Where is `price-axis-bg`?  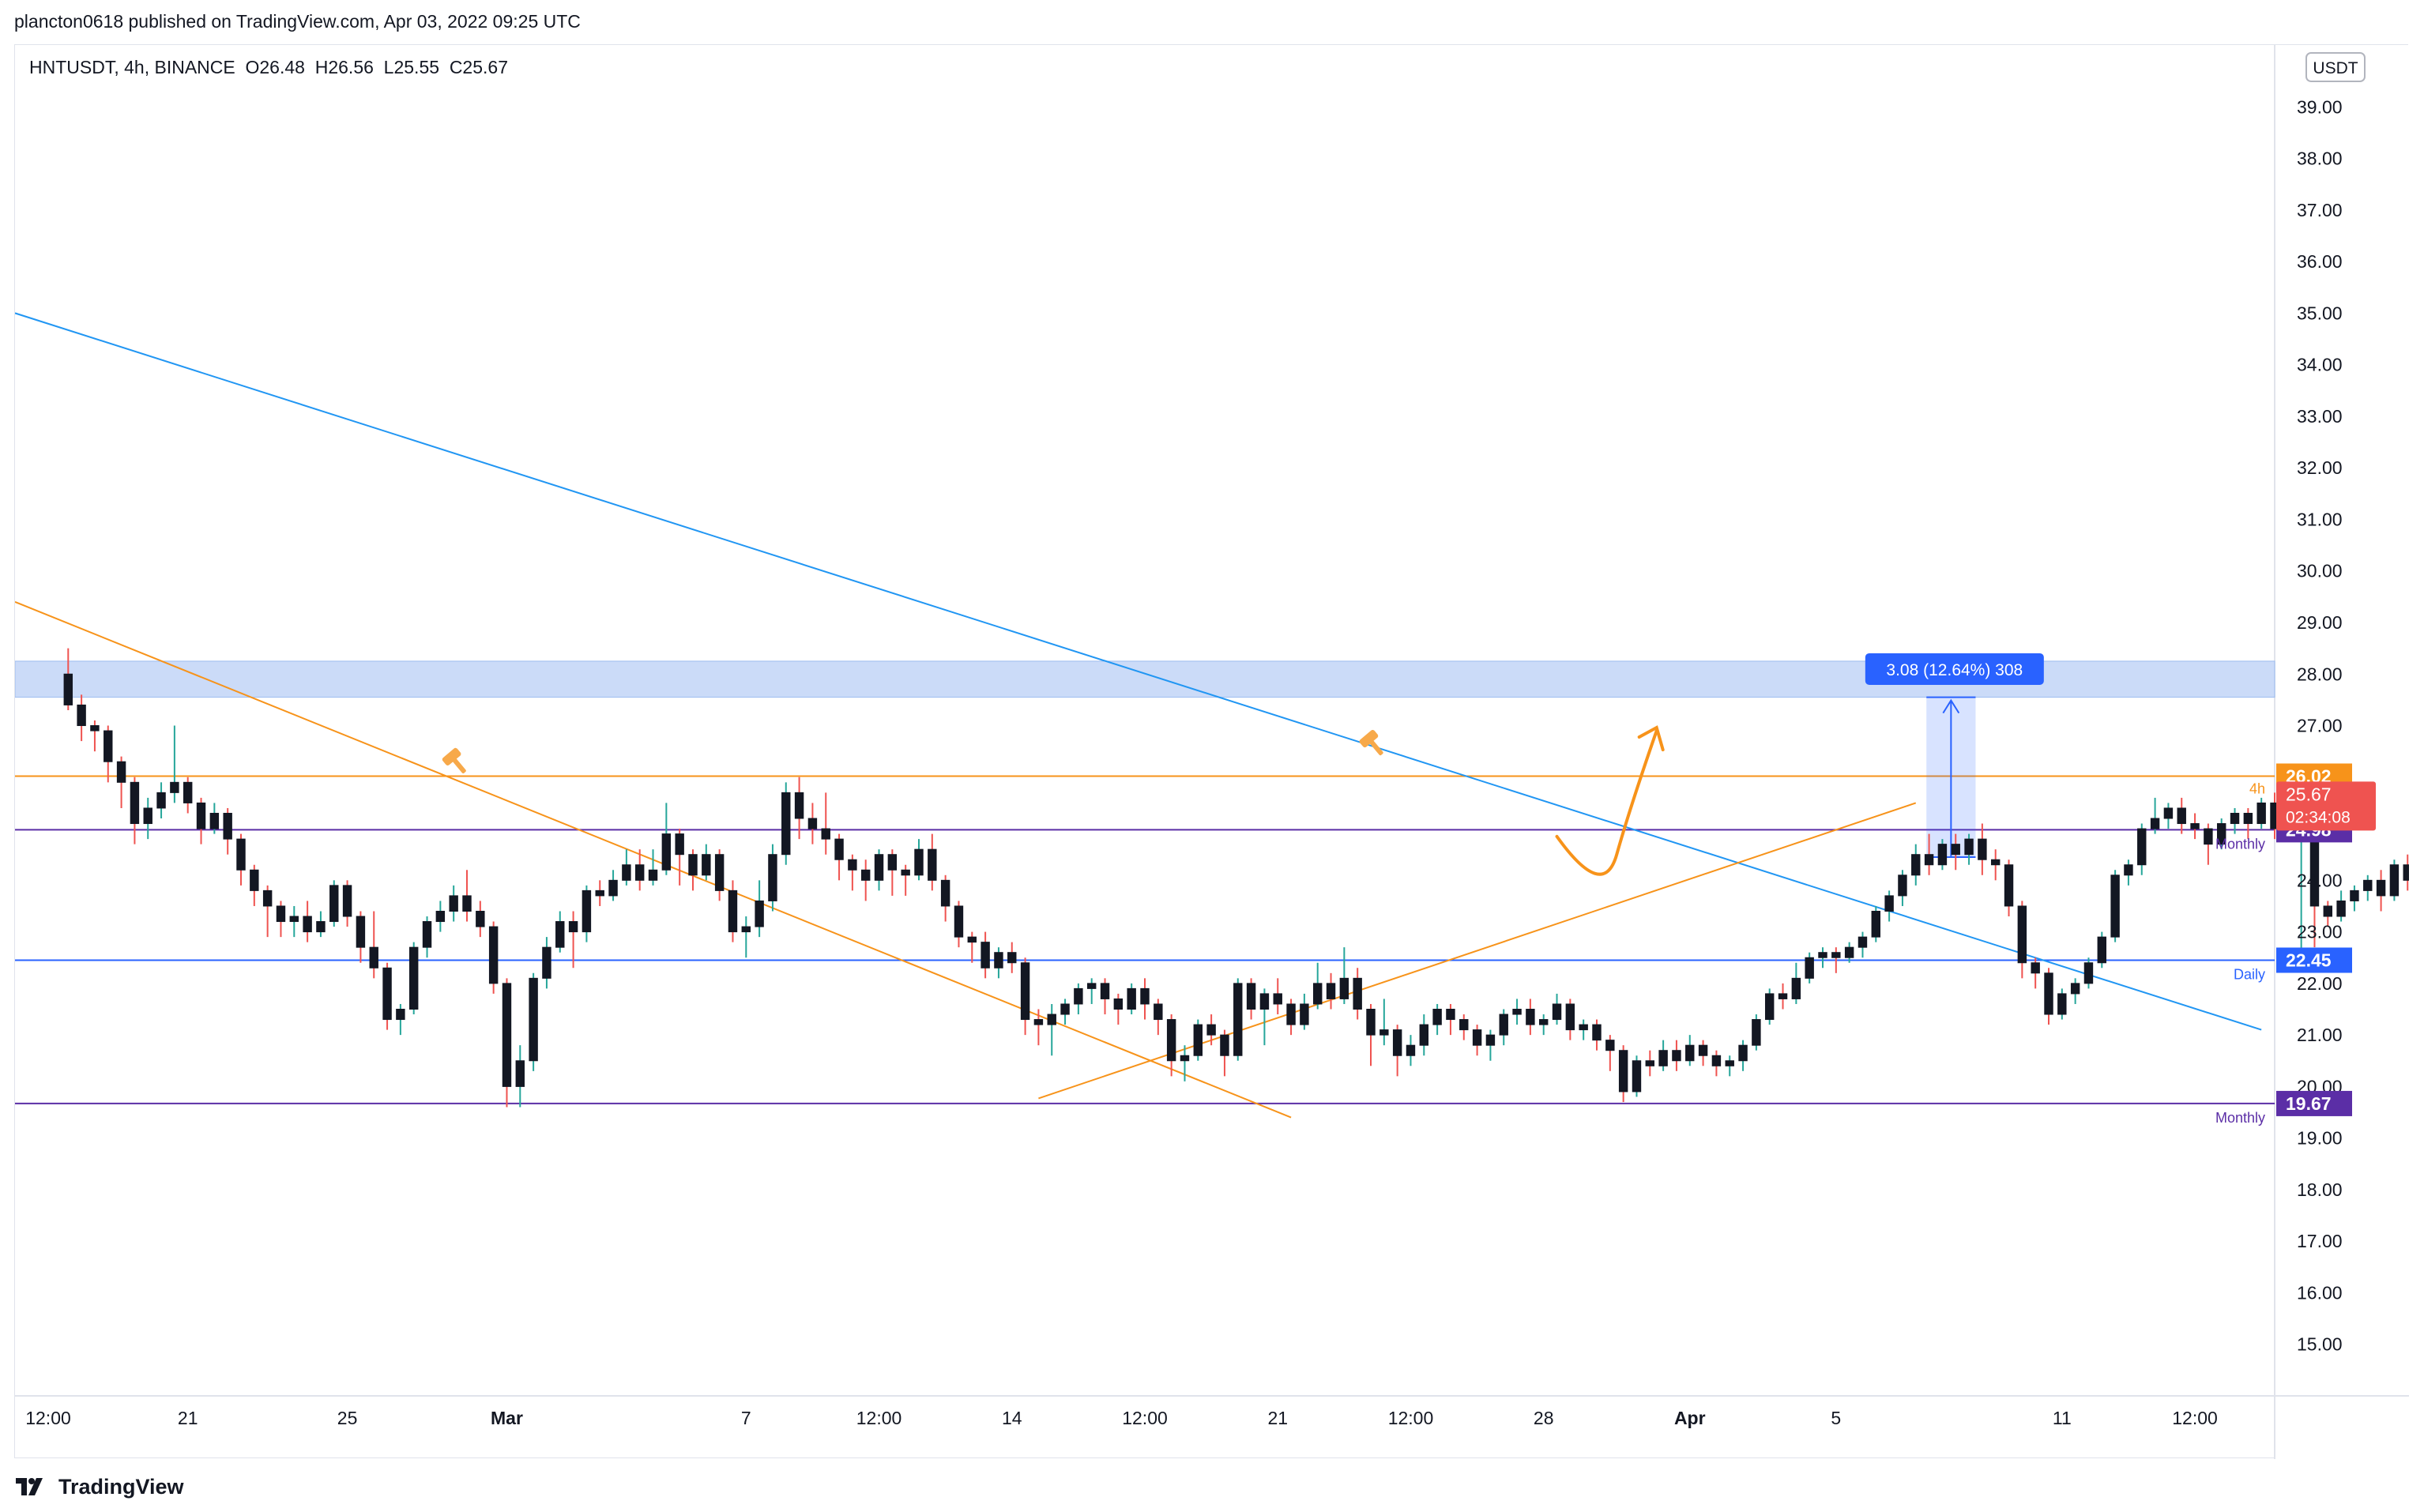 price-axis-bg is located at coordinates (2342, 752).